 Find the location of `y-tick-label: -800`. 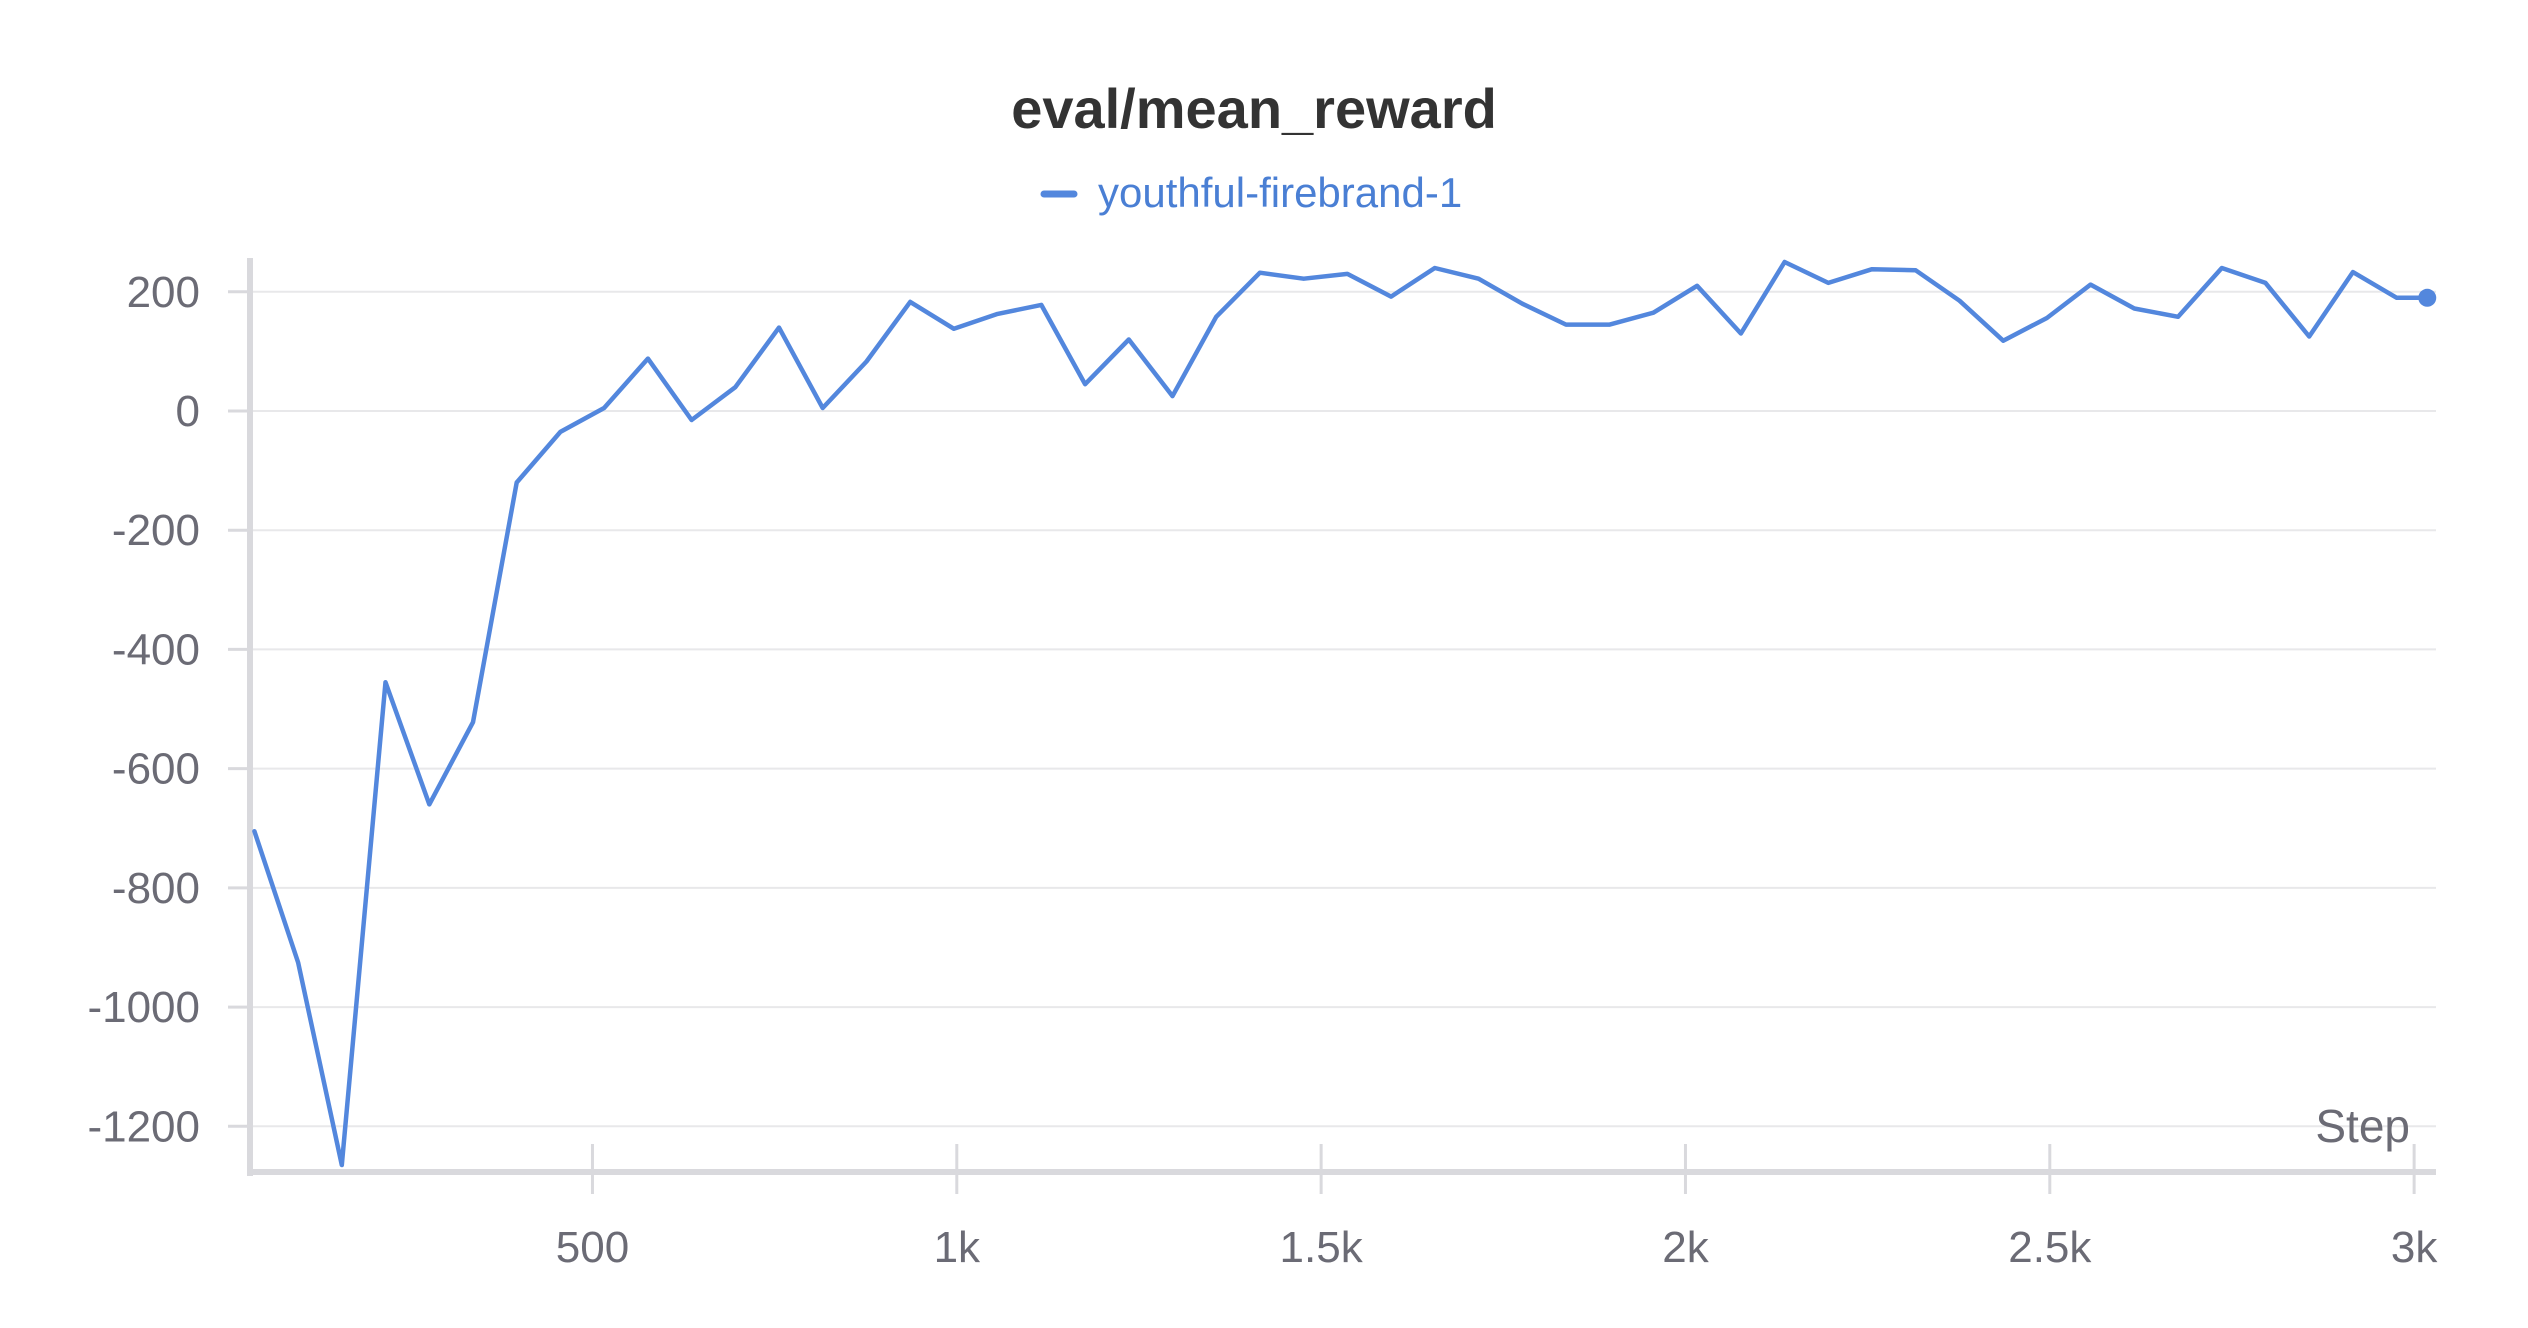

y-tick-label: -800 is located at coordinates (156, 888).